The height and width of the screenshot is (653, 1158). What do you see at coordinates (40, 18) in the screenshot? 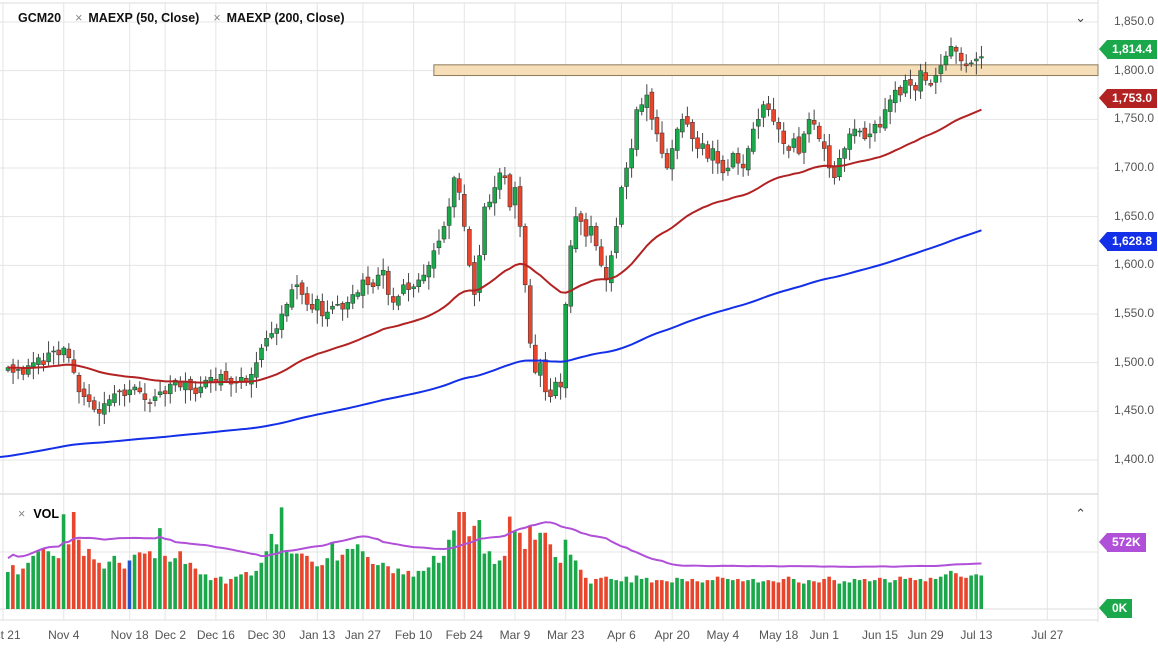
I see `legend-symbol: GCM20` at bounding box center [40, 18].